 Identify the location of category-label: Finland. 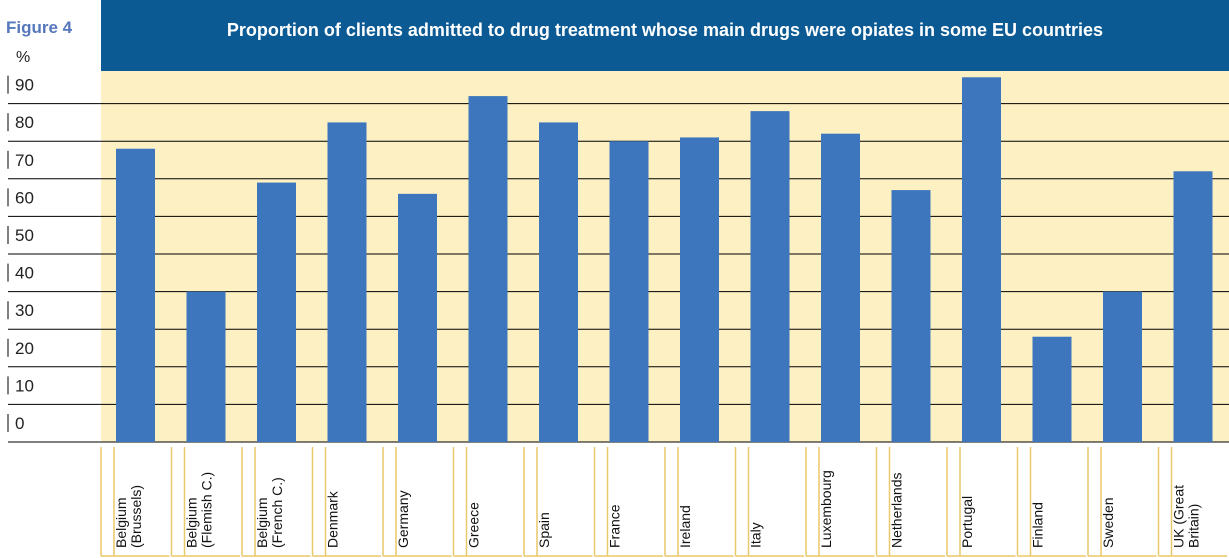
(1038, 525).